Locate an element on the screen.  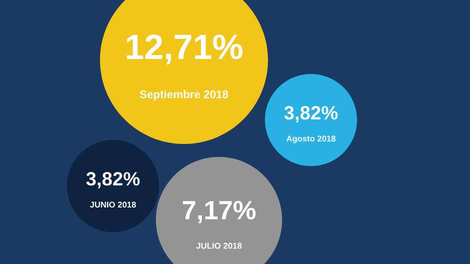
data-label: 7,17% is located at coordinates (219, 212).